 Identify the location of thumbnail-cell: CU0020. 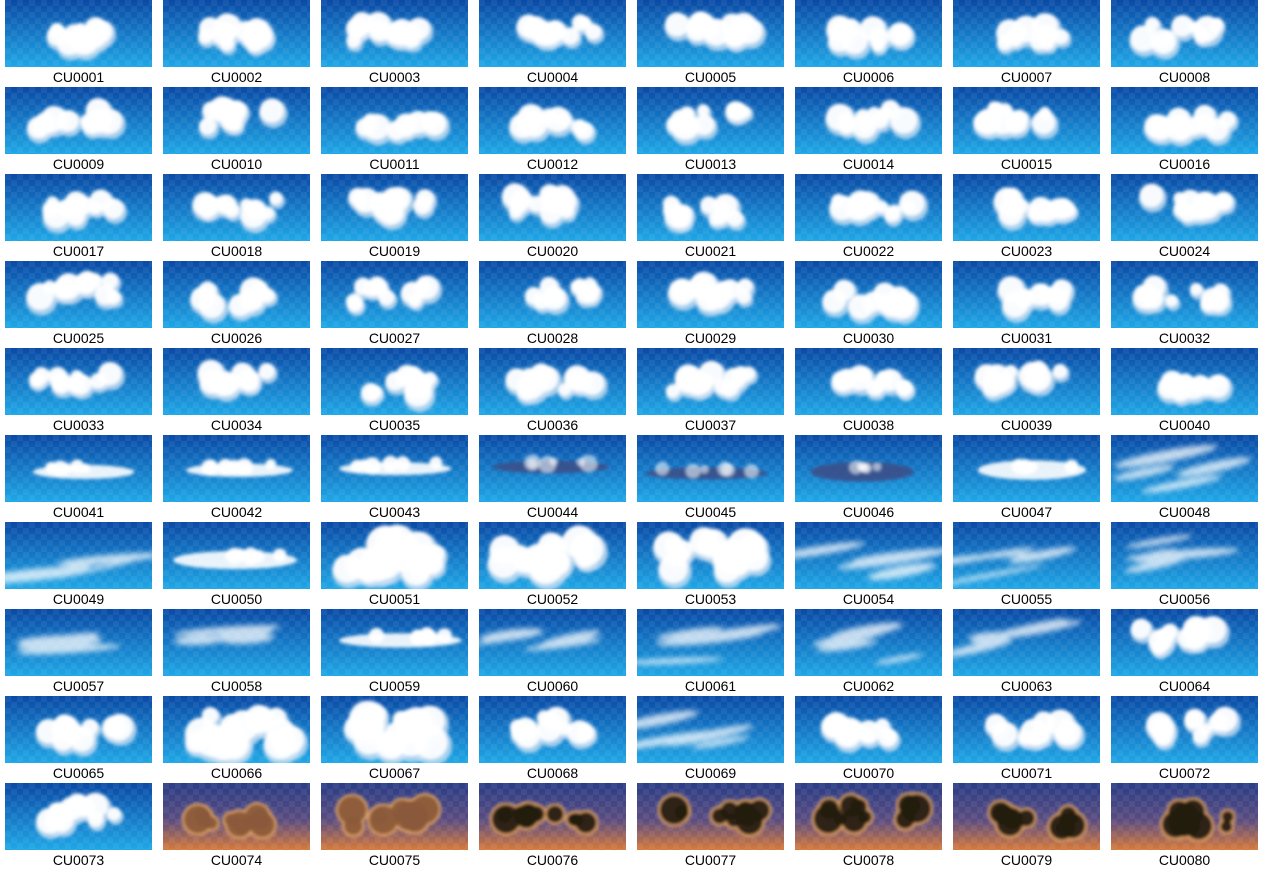
(553, 217).